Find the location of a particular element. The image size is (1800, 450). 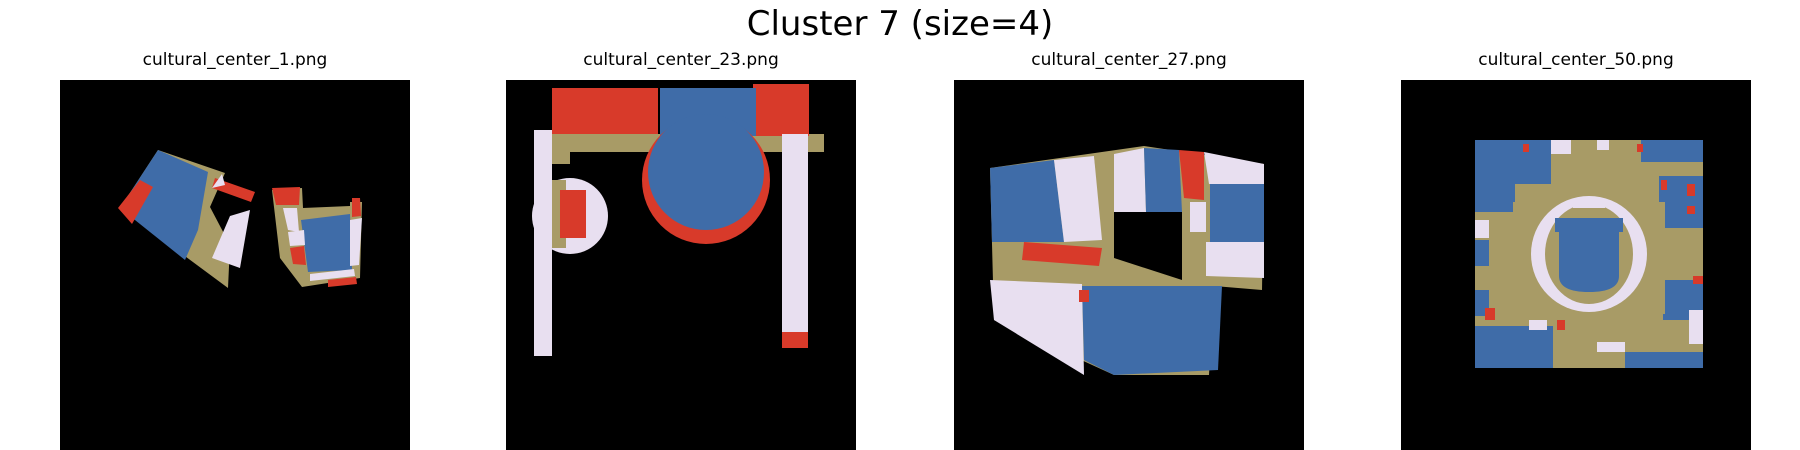

floorplan-4-room-red-b is located at coordinates (1640, 148).